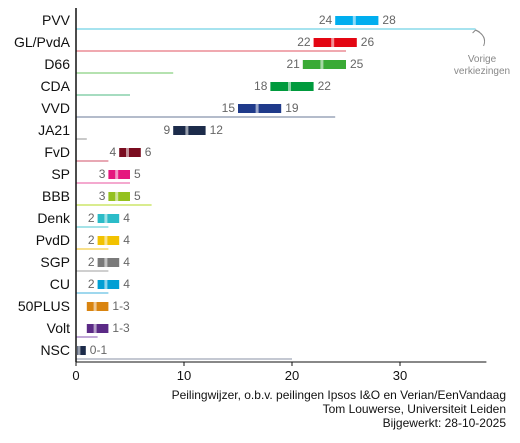 Image resolution: width=520 pixels, height=443 pixels. I want to click on range-bar-sgp, so click(108, 262).